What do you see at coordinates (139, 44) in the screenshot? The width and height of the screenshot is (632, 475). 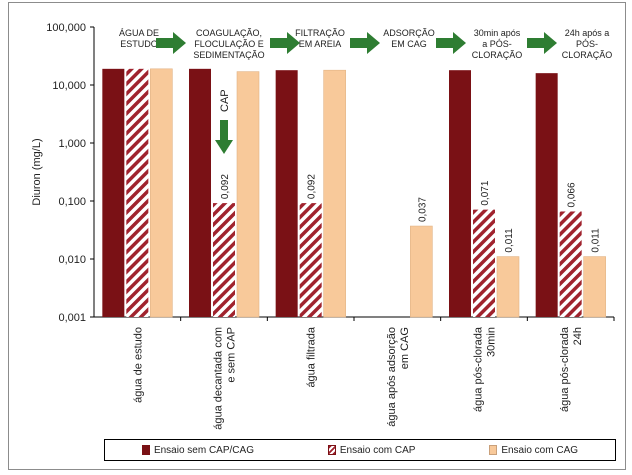 I see `process-stage-line: ESTUDO` at bounding box center [139, 44].